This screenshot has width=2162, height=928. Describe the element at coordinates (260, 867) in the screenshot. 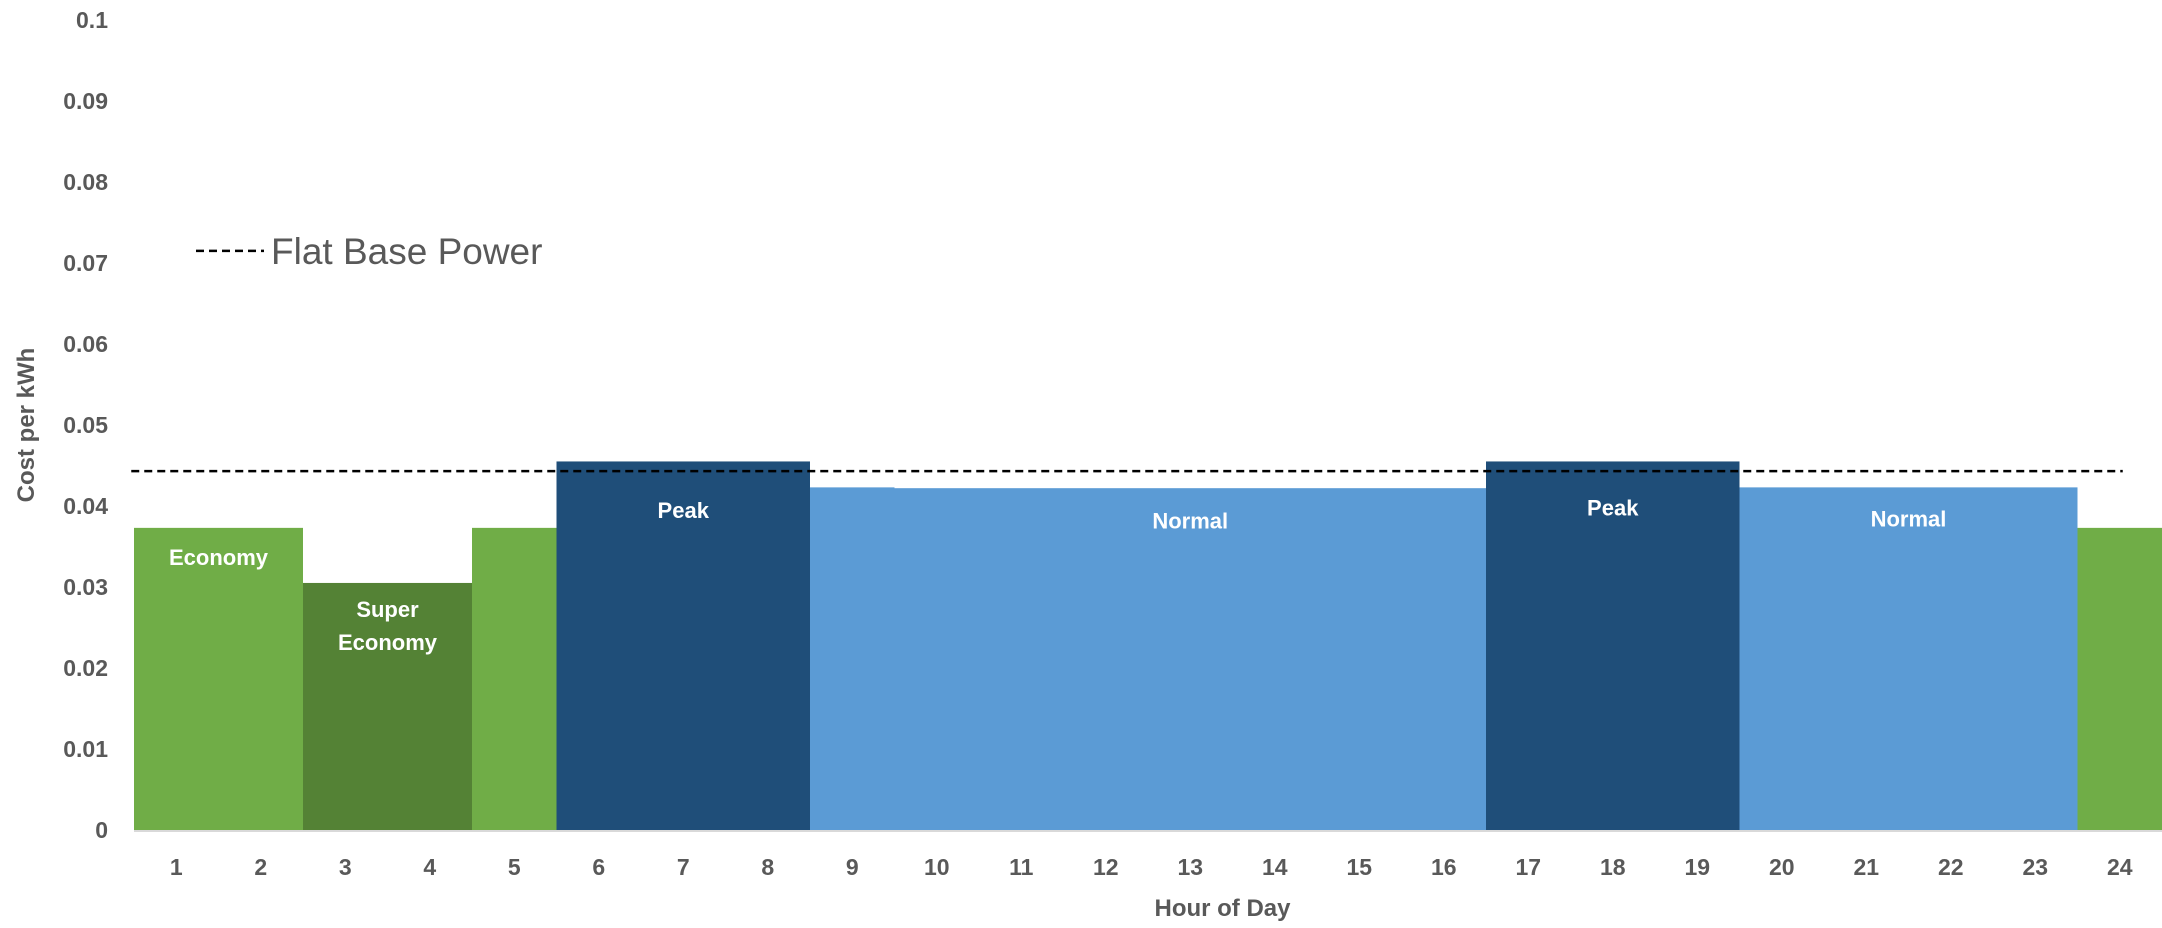

I see `x-tick-label: 2` at that location.